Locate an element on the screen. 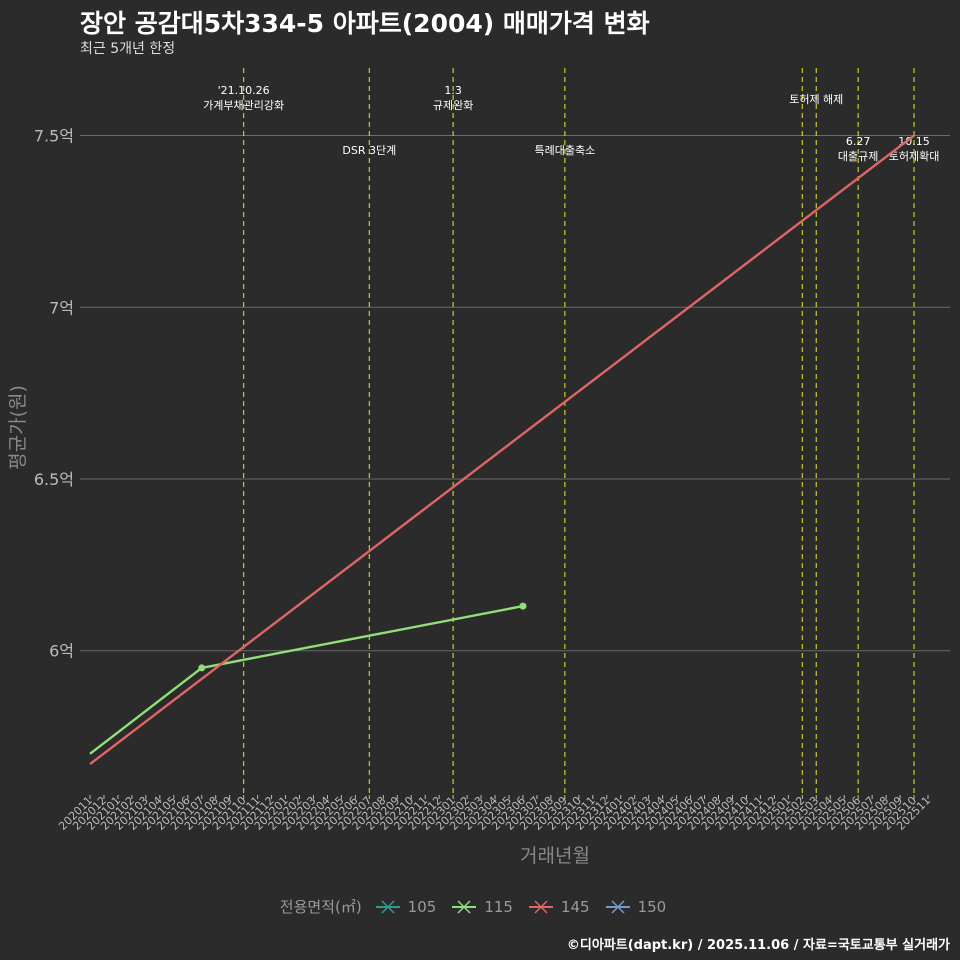  legend-label-150: 150 is located at coordinates (652, 906).